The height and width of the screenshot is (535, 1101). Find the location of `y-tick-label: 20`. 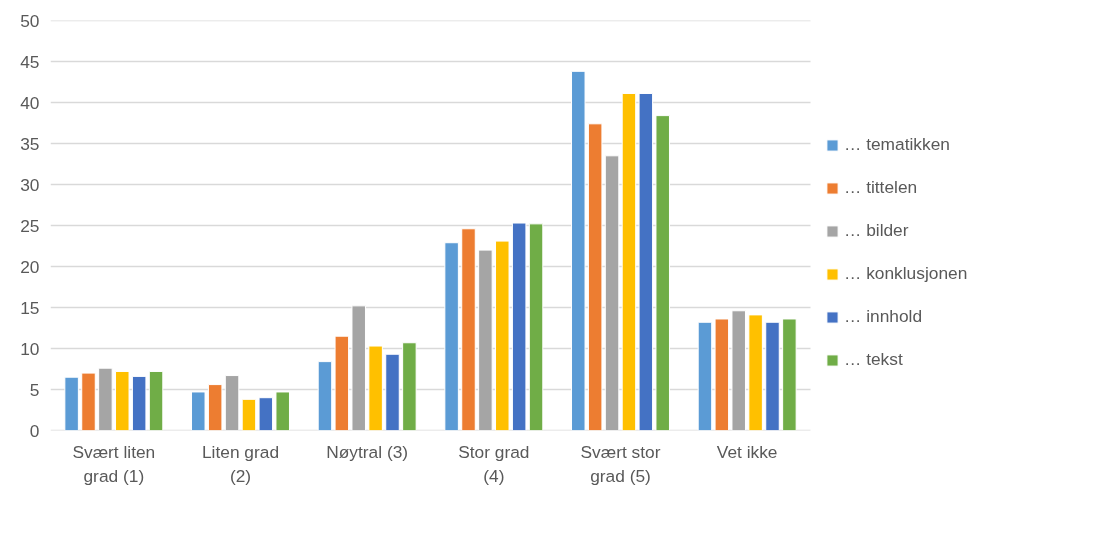

y-tick-label: 20 is located at coordinates (30, 266).